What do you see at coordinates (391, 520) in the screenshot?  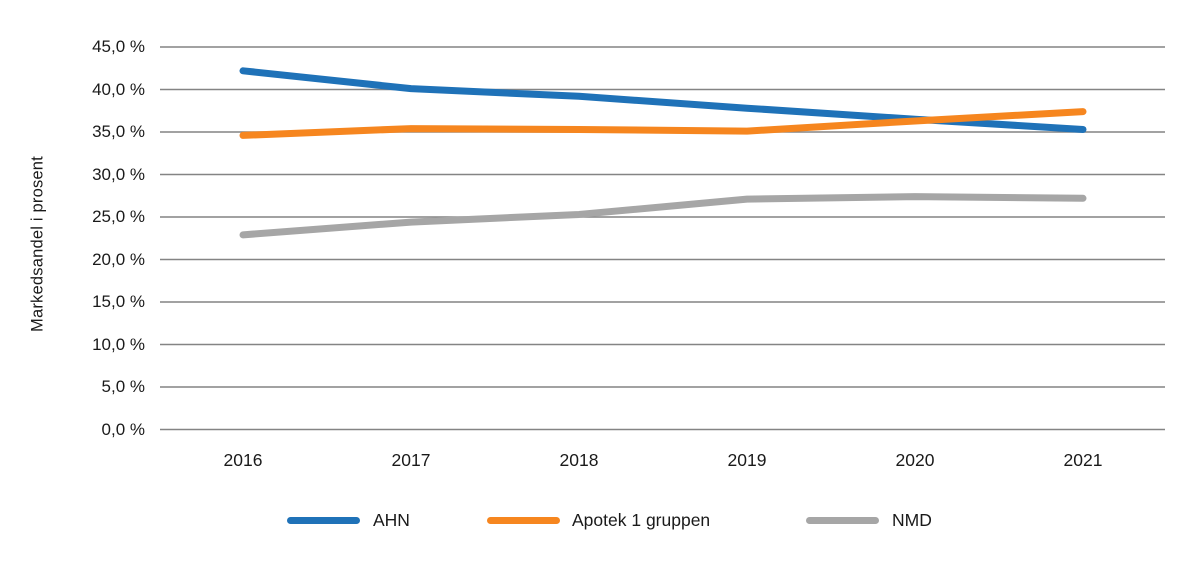 I see `legend-label-ahn: AHN` at bounding box center [391, 520].